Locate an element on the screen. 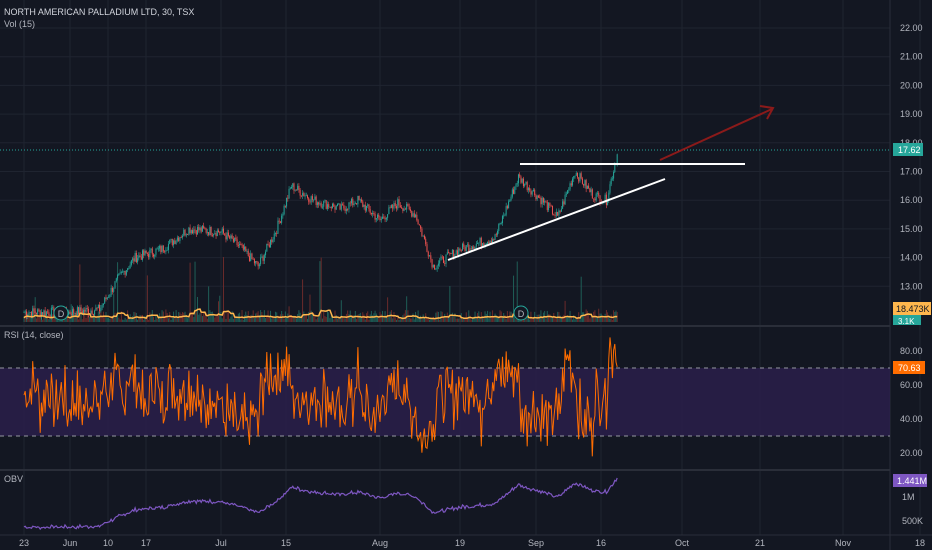  time-axis: 23 Jun 10 17 Jul 15 Aug 19 Sep 16 Oct 21 Nov 18 is located at coordinates (472, 543).